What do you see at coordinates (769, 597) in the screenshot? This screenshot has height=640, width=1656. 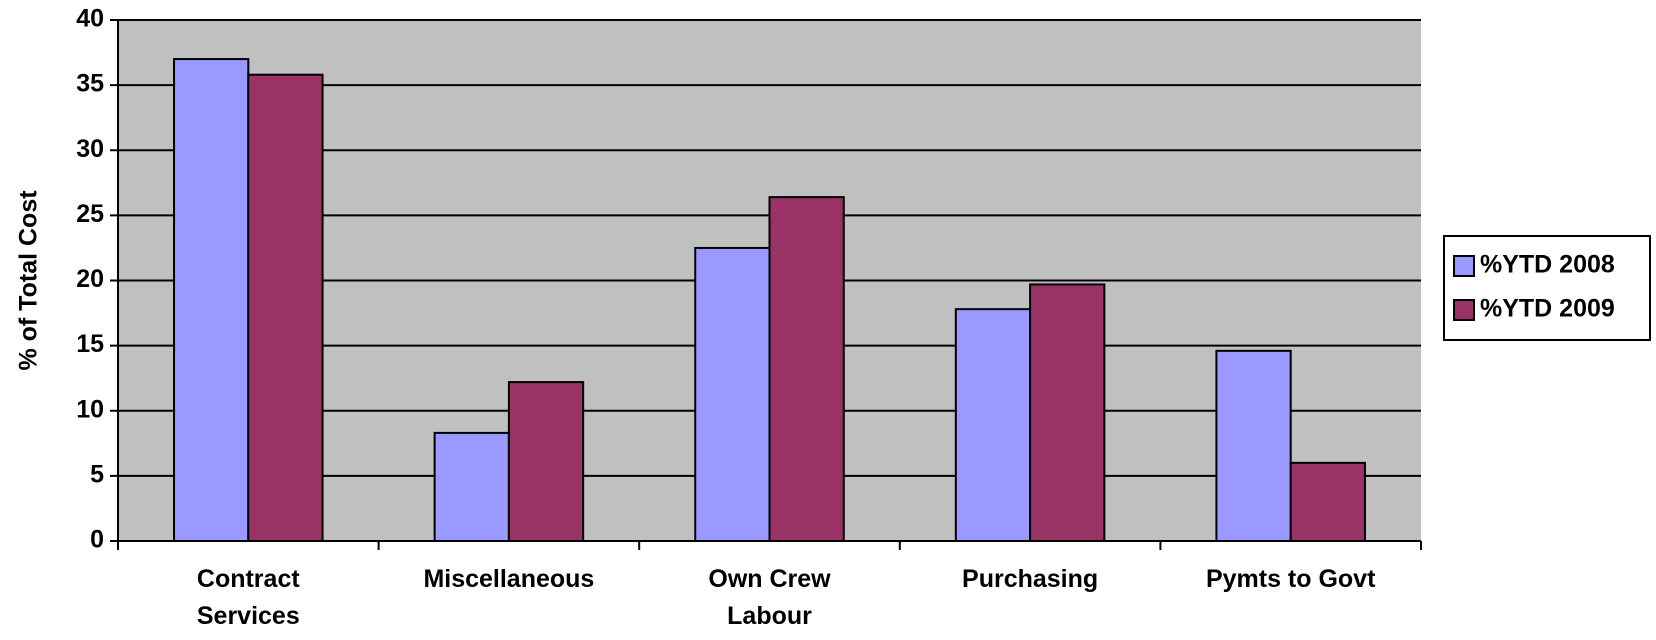 I see `x-tick-label: Own Crew Labour` at bounding box center [769, 597].